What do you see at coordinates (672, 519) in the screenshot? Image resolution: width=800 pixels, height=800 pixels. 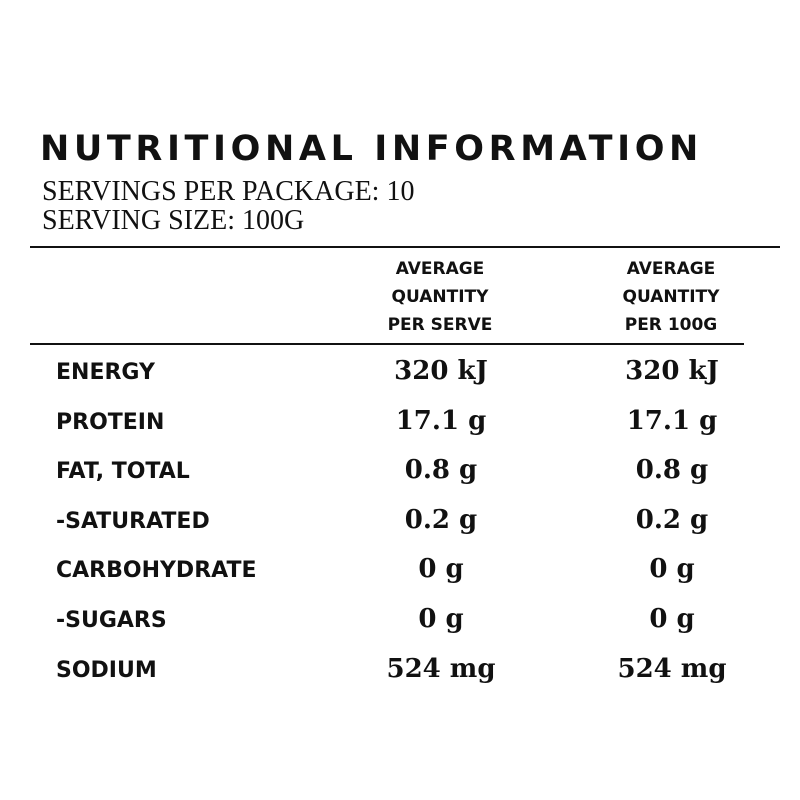 I see `value-per-100g: 0.2 g` at bounding box center [672, 519].